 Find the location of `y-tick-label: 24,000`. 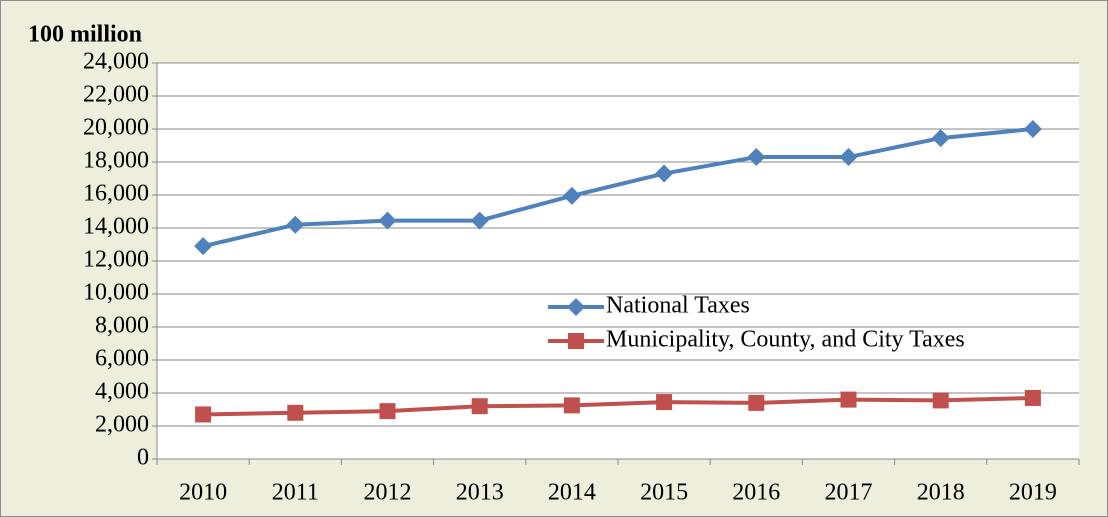

y-tick-label: 24,000 is located at coordinates (116, 62).